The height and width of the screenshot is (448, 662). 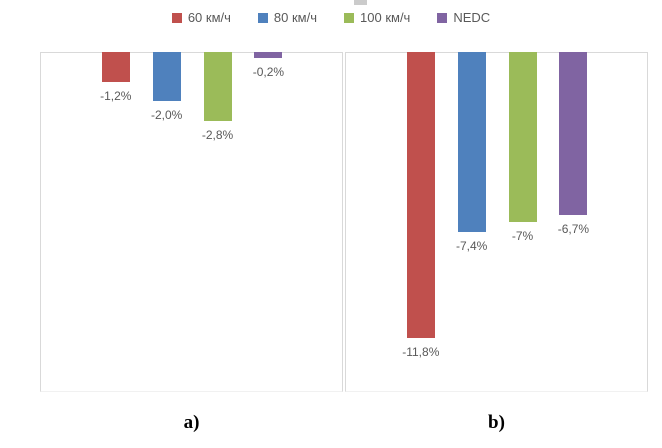 What do you see at coordinates (209, 17) in the screenshot?
I see `legend-label: 60 км/ч` at bounding box center [209, 17].